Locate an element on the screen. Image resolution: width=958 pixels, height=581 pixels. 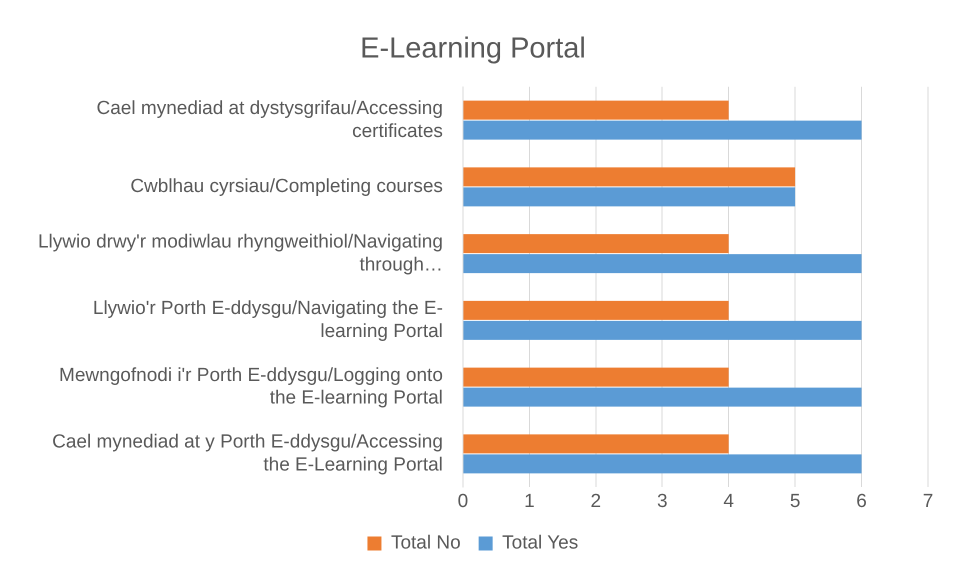
x-tick-label: 3 is located at coordinates (662, 501).